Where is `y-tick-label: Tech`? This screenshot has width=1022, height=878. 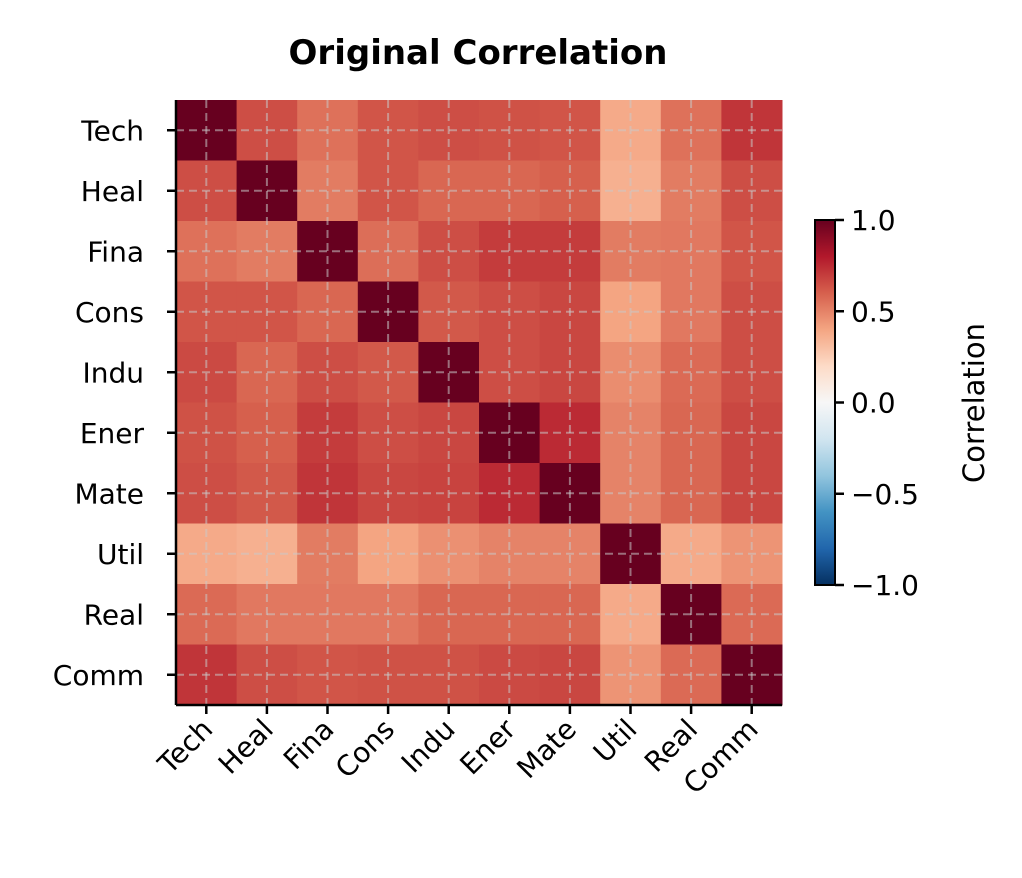
y-tick-label: Tech is located at coordinates (112, 130).